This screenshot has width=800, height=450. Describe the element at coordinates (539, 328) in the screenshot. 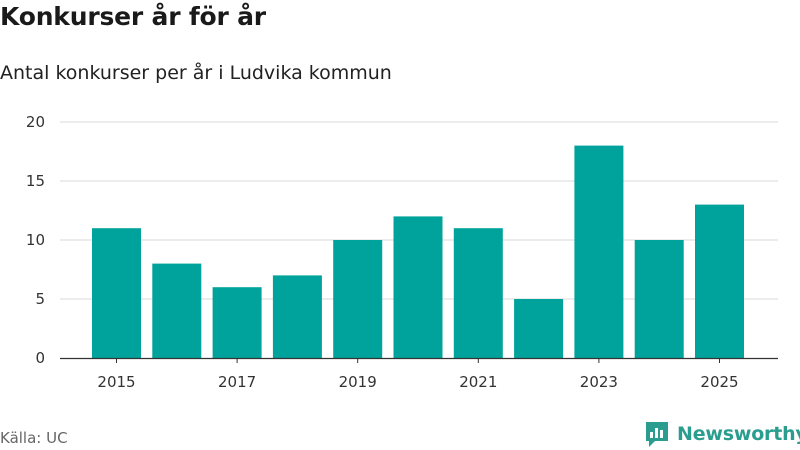

I see `bar-2022` at that location.